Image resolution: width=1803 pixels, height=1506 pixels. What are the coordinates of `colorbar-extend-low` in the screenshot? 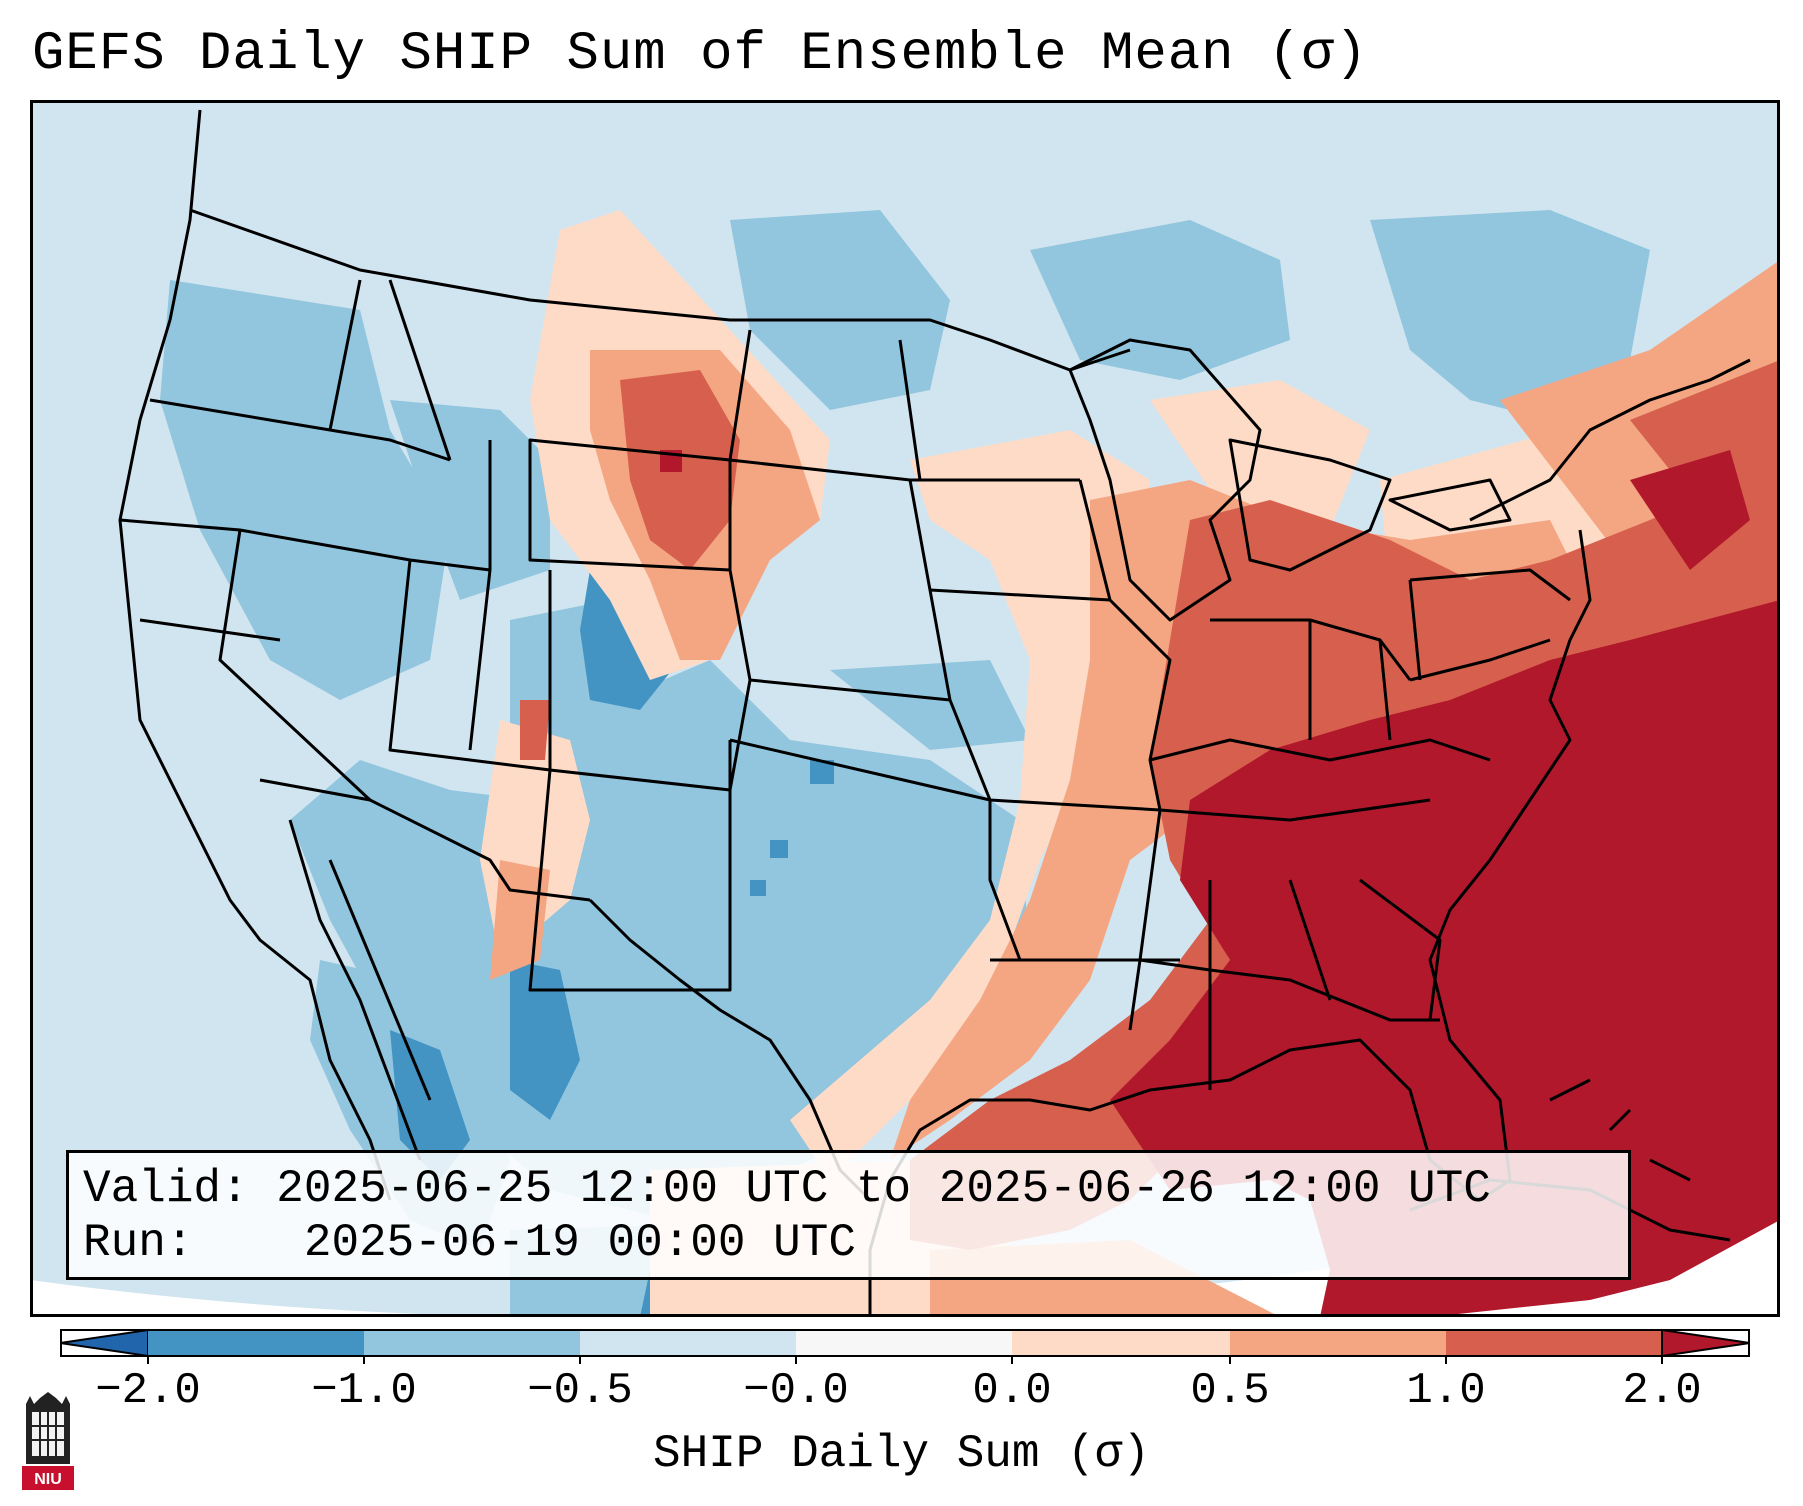 It's located at (104, 1343).